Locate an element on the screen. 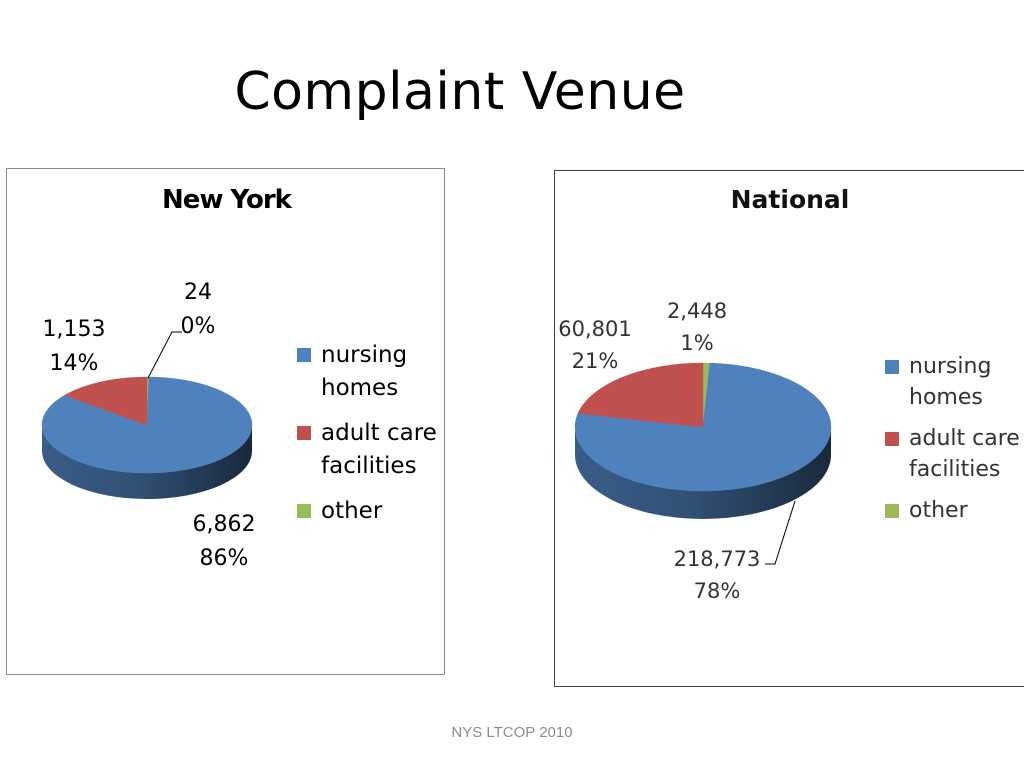  ny-label-other: 24 0% is located at coordinates (198, 310).